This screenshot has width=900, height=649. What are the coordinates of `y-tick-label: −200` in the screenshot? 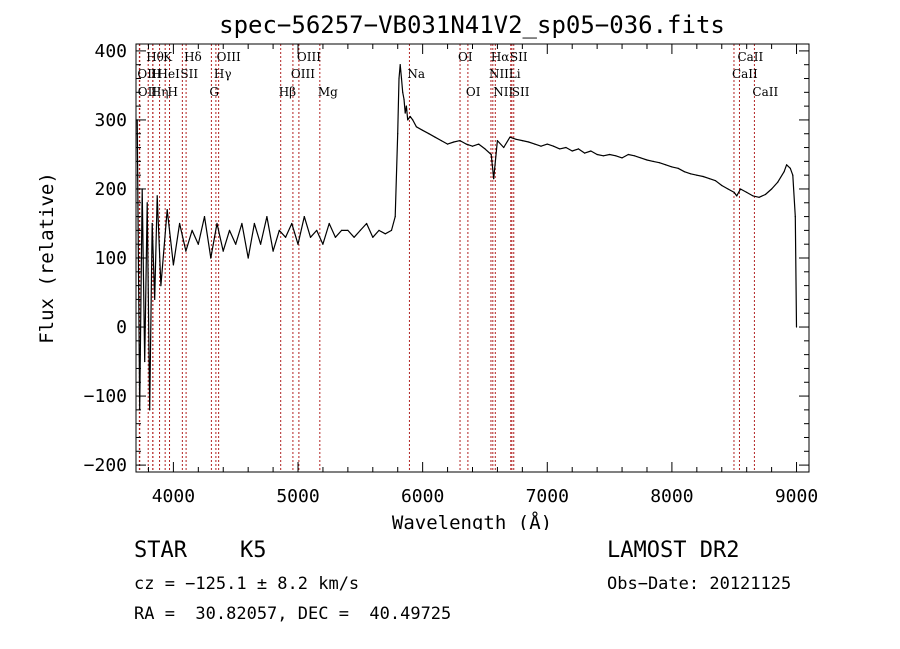 It's located at (105, 465).